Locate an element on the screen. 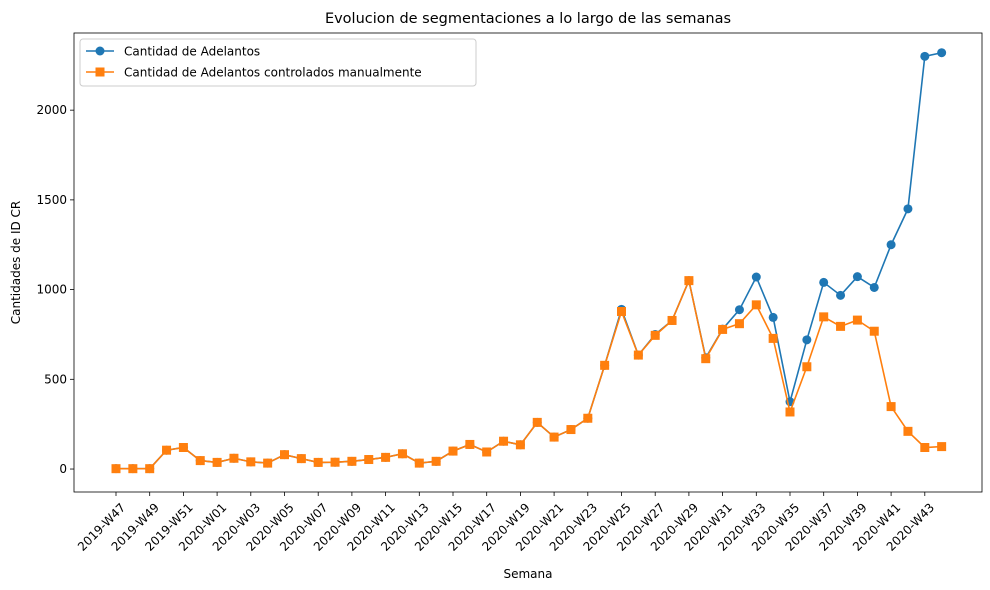 The width and height of the screenshot is (990, 590). legend-label: Cantidad de Adelantos is located at coordinates (192, 52).